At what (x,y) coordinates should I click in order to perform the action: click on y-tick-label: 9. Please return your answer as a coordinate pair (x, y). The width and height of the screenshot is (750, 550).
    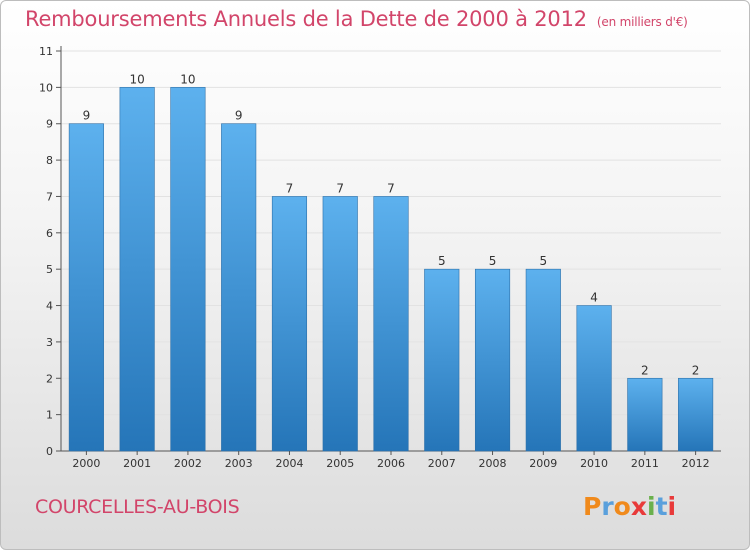
    Looking at the image, I should click on (49, 124).